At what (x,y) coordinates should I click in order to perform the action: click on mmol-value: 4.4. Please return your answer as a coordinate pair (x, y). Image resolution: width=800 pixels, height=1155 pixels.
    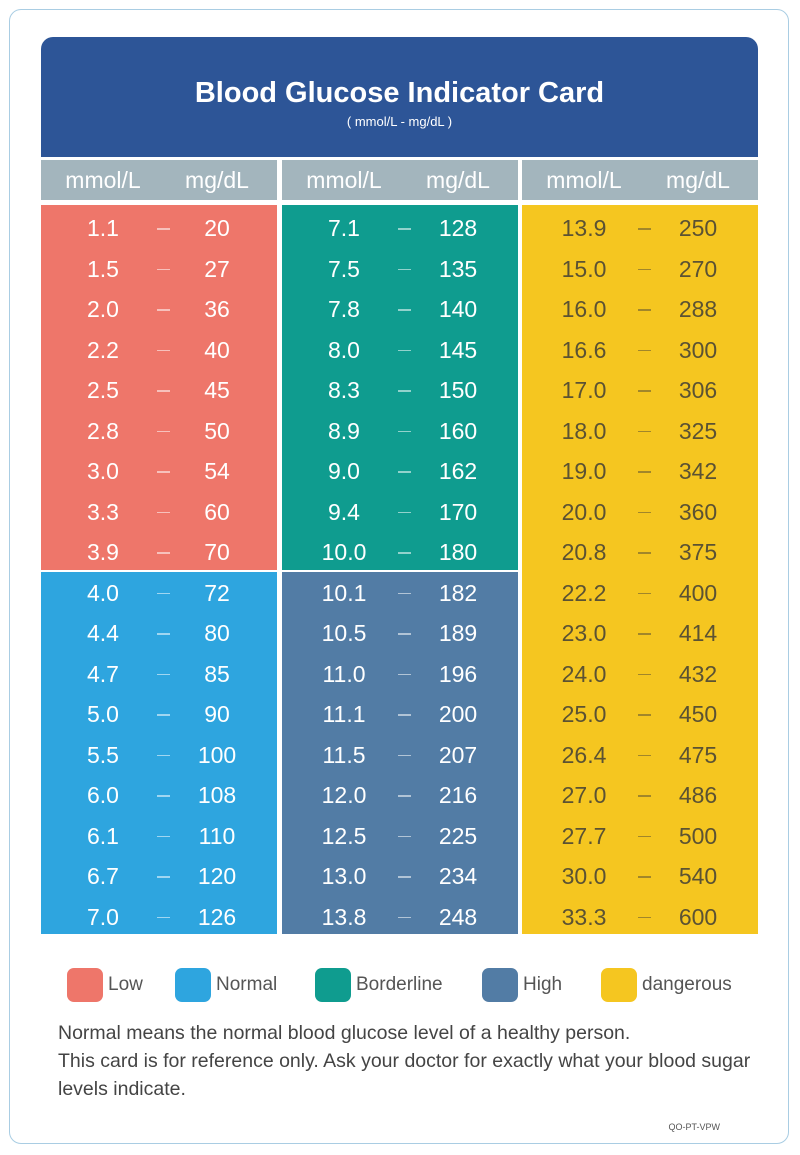
    Looking at the image, I should click on (103, 633).